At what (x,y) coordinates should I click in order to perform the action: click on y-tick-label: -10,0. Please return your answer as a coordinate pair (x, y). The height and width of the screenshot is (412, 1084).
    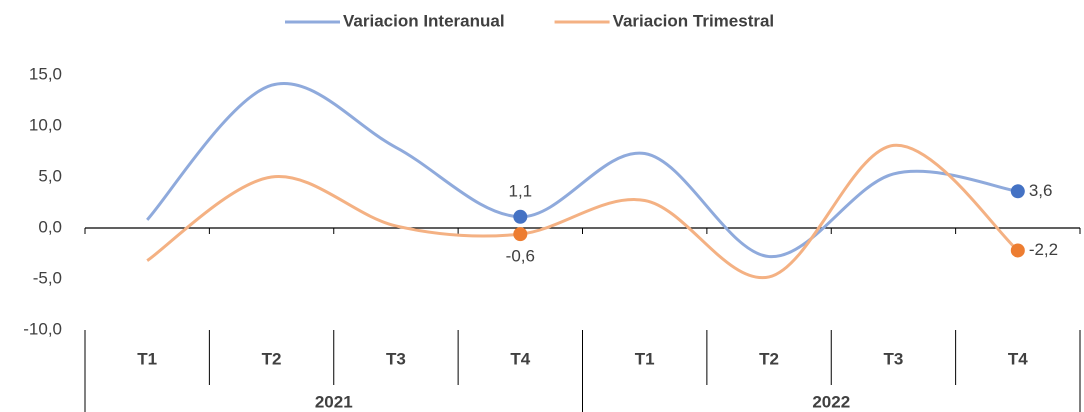
    Looking at the image, I should click on (42, 328).